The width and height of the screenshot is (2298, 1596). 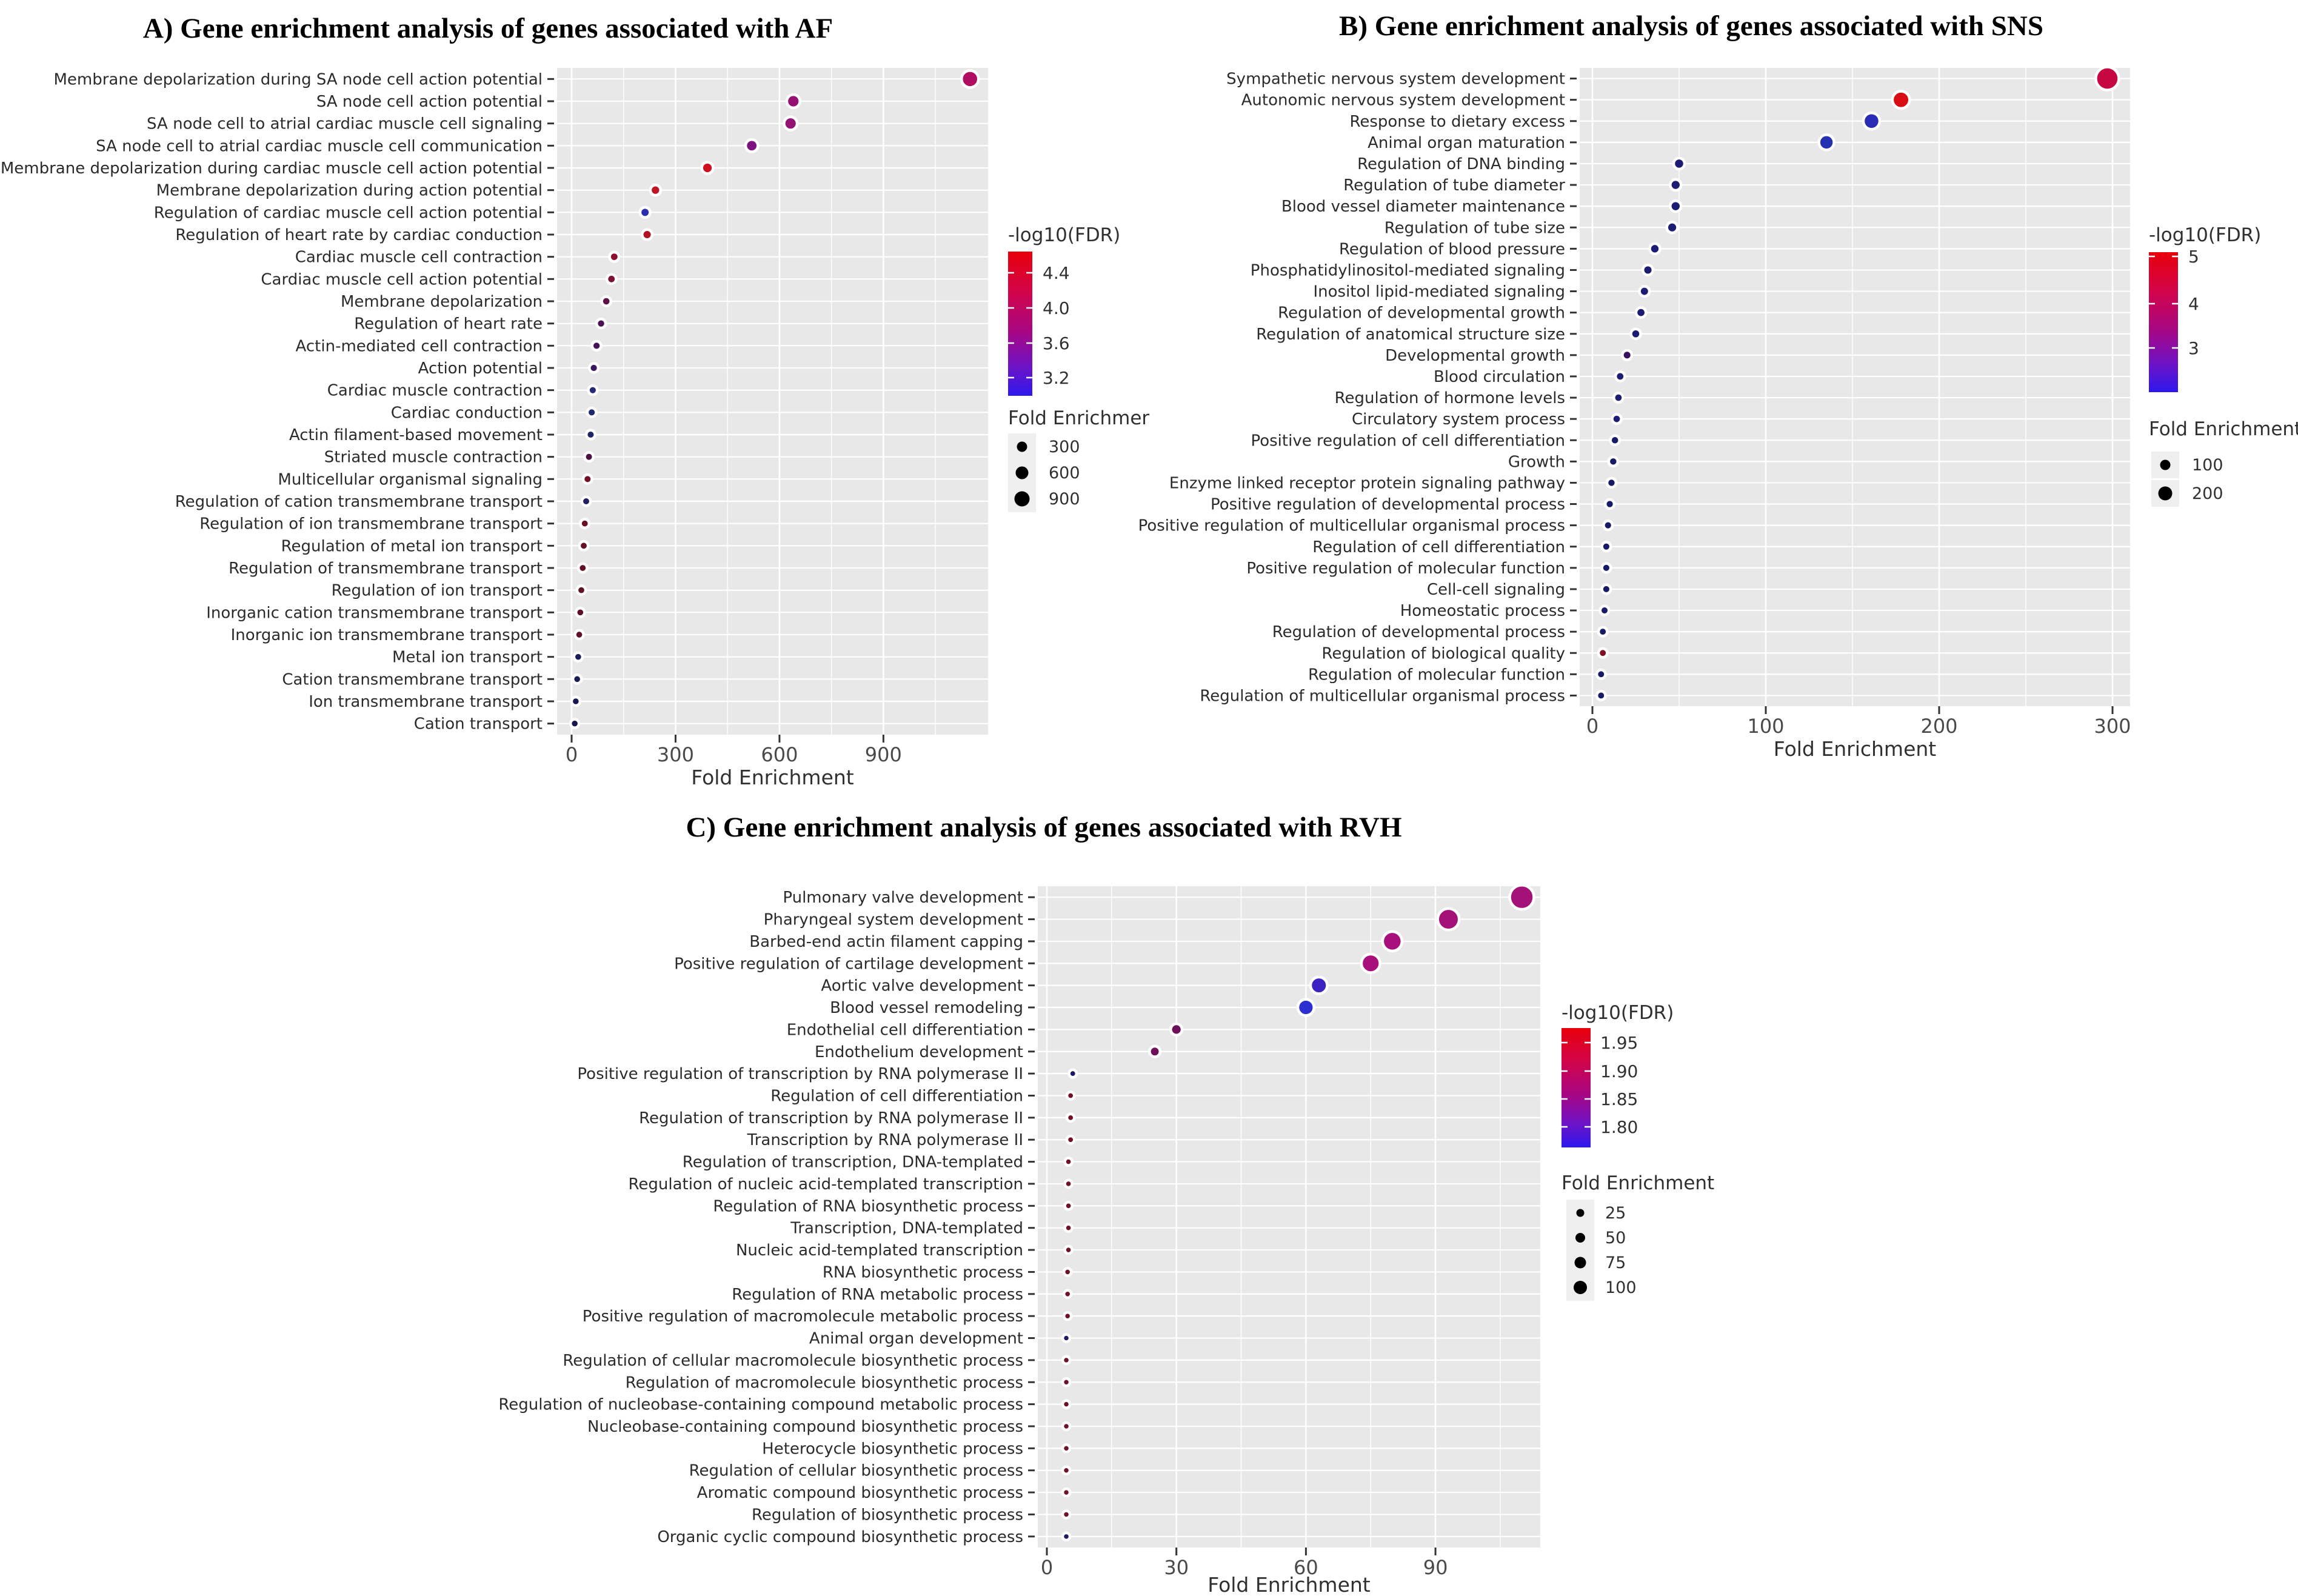 What do you see at coordinates (1475, 356) in the screenshot?
I see `category-label: Developmental growth` at bounding box center [1475, 356].